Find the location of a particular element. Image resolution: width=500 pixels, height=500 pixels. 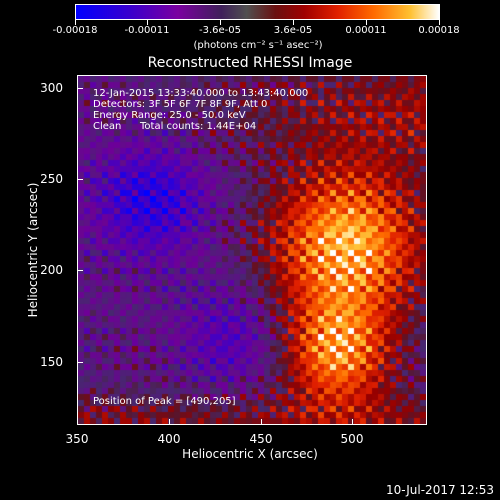

peak-position-label: Position of Peak = [490,205] is located at coordinates (164, 401).